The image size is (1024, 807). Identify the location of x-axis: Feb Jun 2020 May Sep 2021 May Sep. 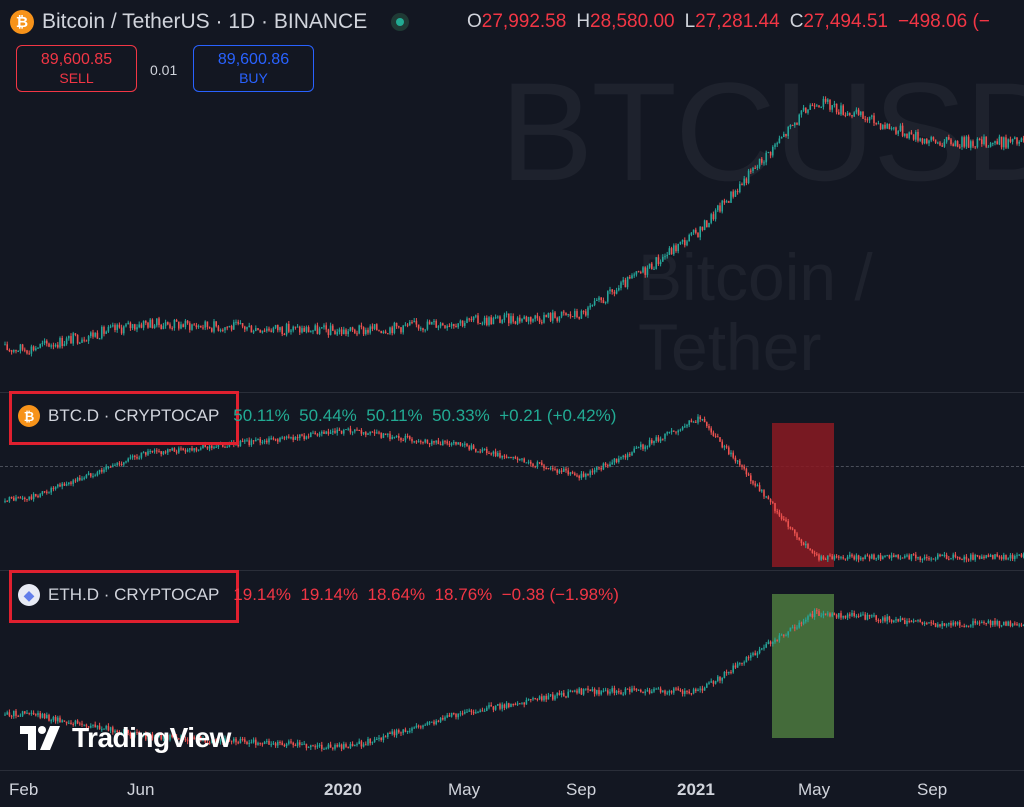
(512, 788).